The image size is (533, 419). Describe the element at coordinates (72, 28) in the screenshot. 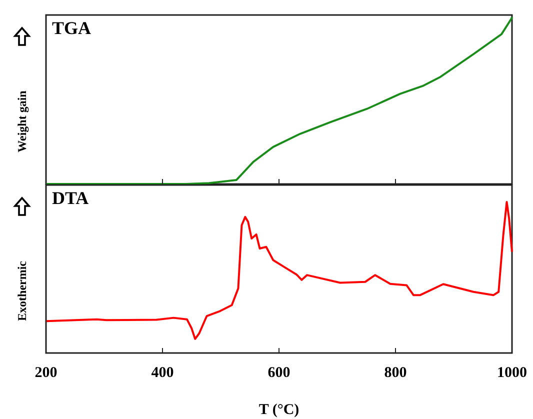

I see `chart-title: TGA` at that location.